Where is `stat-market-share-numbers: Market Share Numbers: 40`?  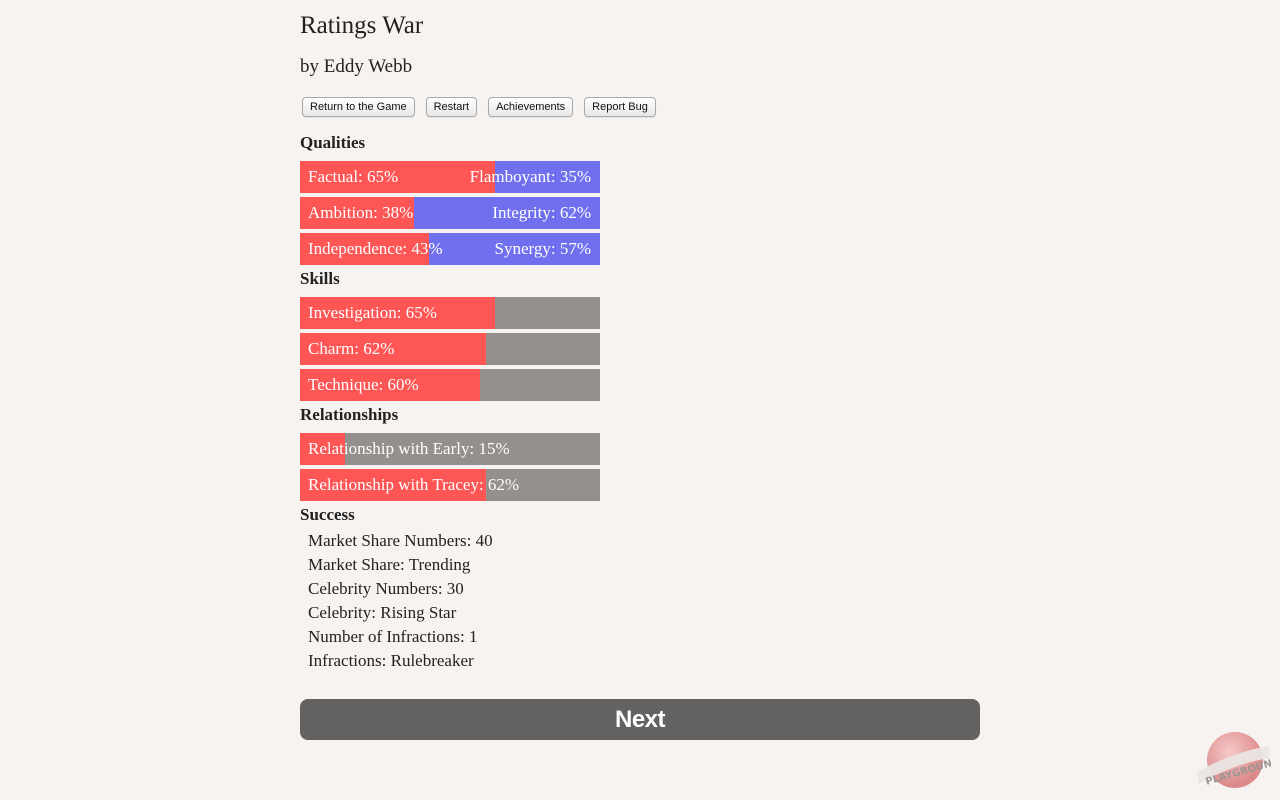
stat-market-share-numbers: Market Share Numbers: 40 is located at coordinates (400, 540).